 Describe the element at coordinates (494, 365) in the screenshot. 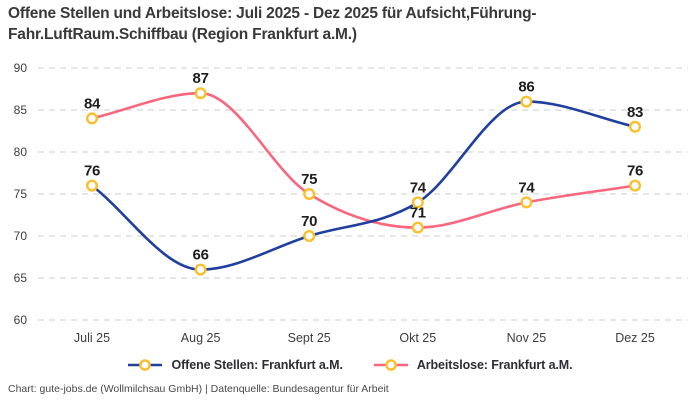

I see `legend-label-arbeitslose: Arbeitslose: Frankfurt a.M.` at that location.